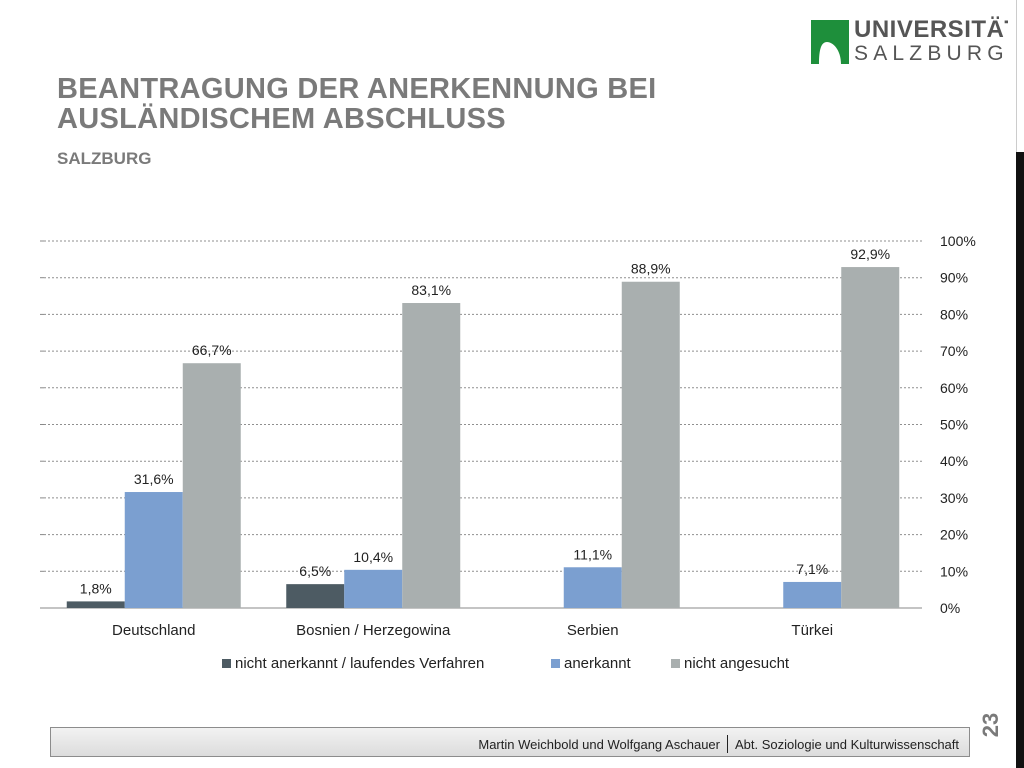 This screenshot has width=1024, height=768. What do you see at coordinates (958, 241) in the screenshot?
I see `y-tick-label: 100%` at bounding box center [958, 241].